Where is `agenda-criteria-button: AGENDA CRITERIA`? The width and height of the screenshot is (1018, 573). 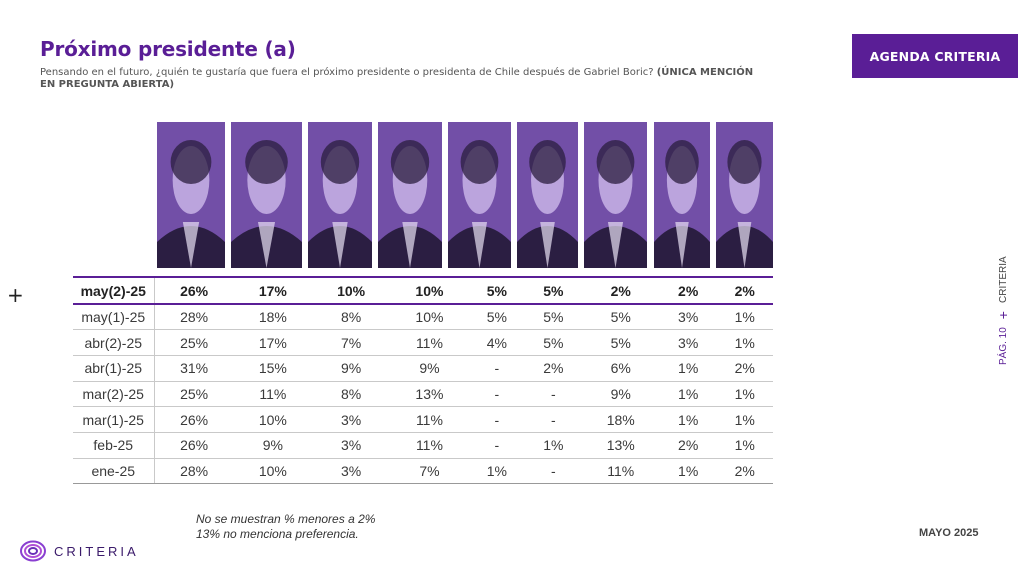 agenda-criteria-button: AGENDA CRITERIA is located at coordinates (935, 56).